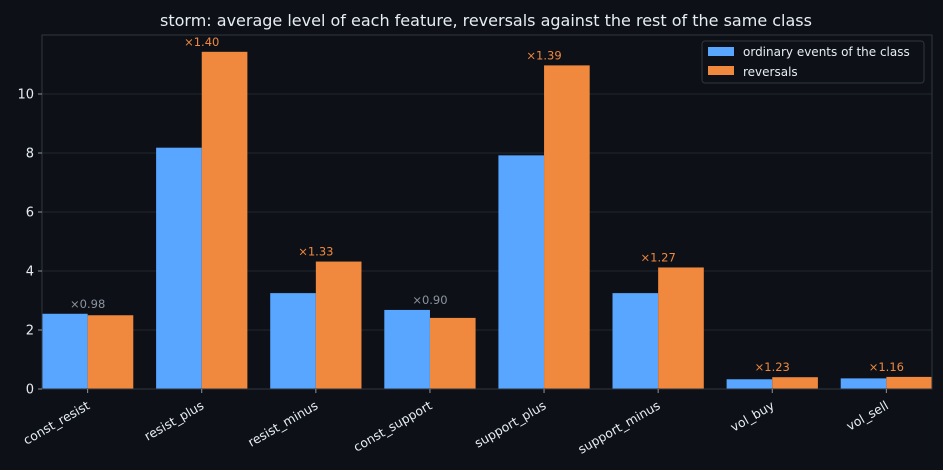  I want to click on bar-ordinary-support_minus, so click(635, 341).